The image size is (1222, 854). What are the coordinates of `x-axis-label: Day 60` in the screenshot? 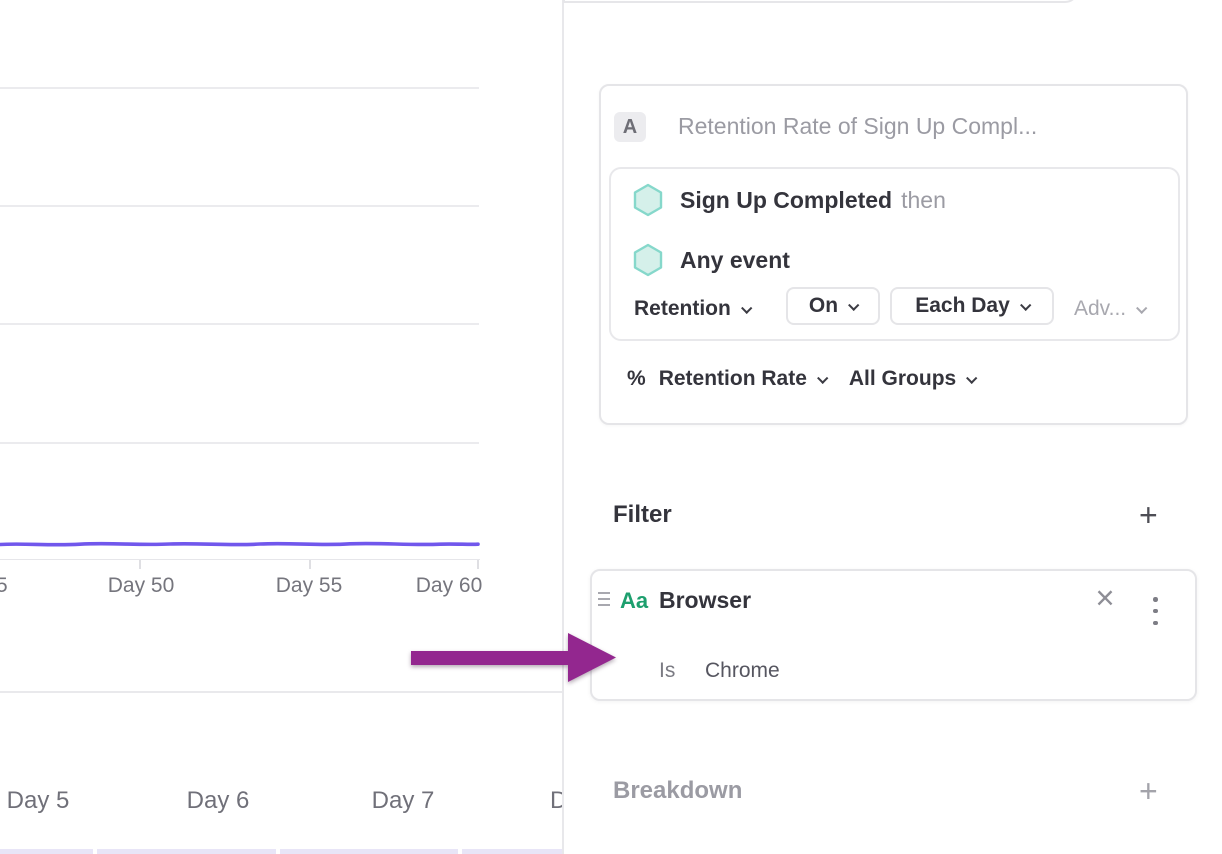 It's located at (449, 585).